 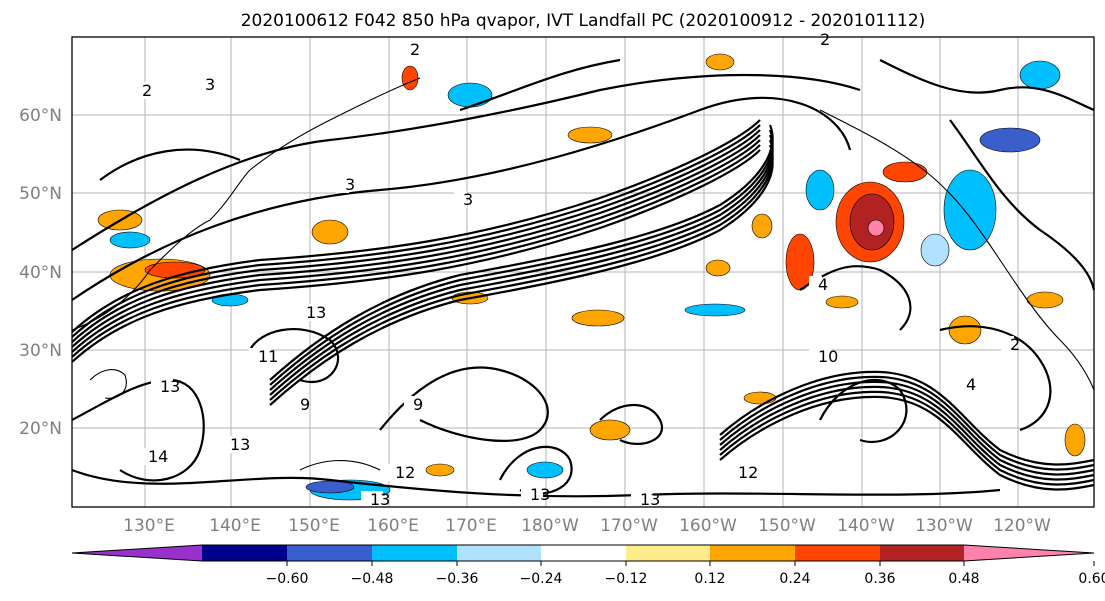 I want to click on longitude-label: 180°W, so click(x=550, y=526).